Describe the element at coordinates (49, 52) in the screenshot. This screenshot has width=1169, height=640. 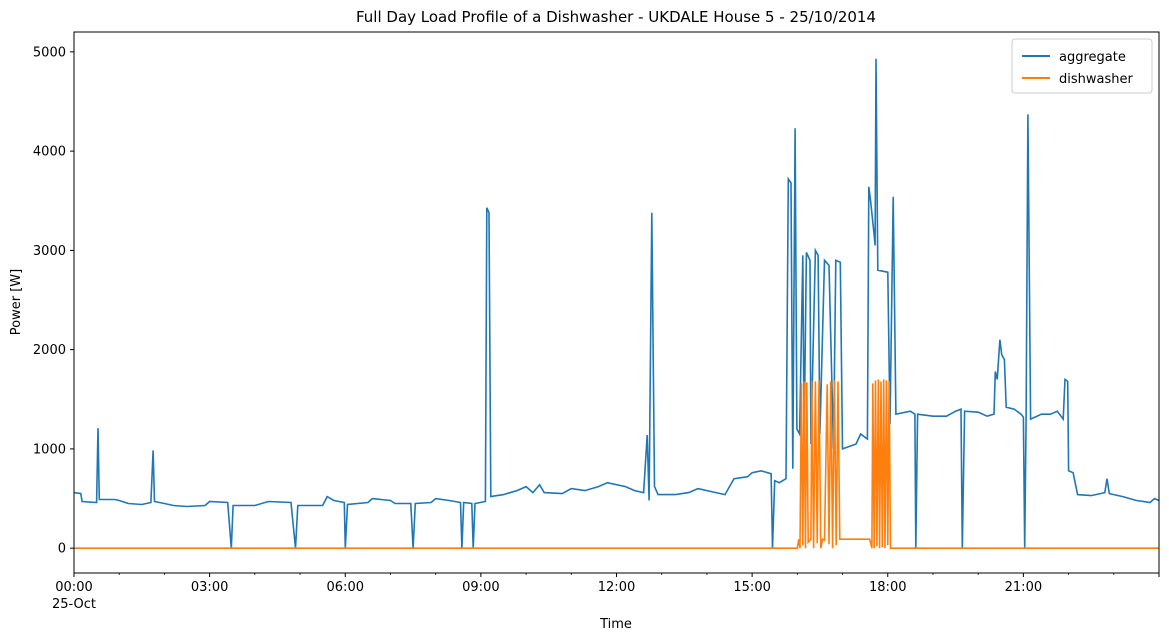
I see `y-tick-label: 5000` at that location.